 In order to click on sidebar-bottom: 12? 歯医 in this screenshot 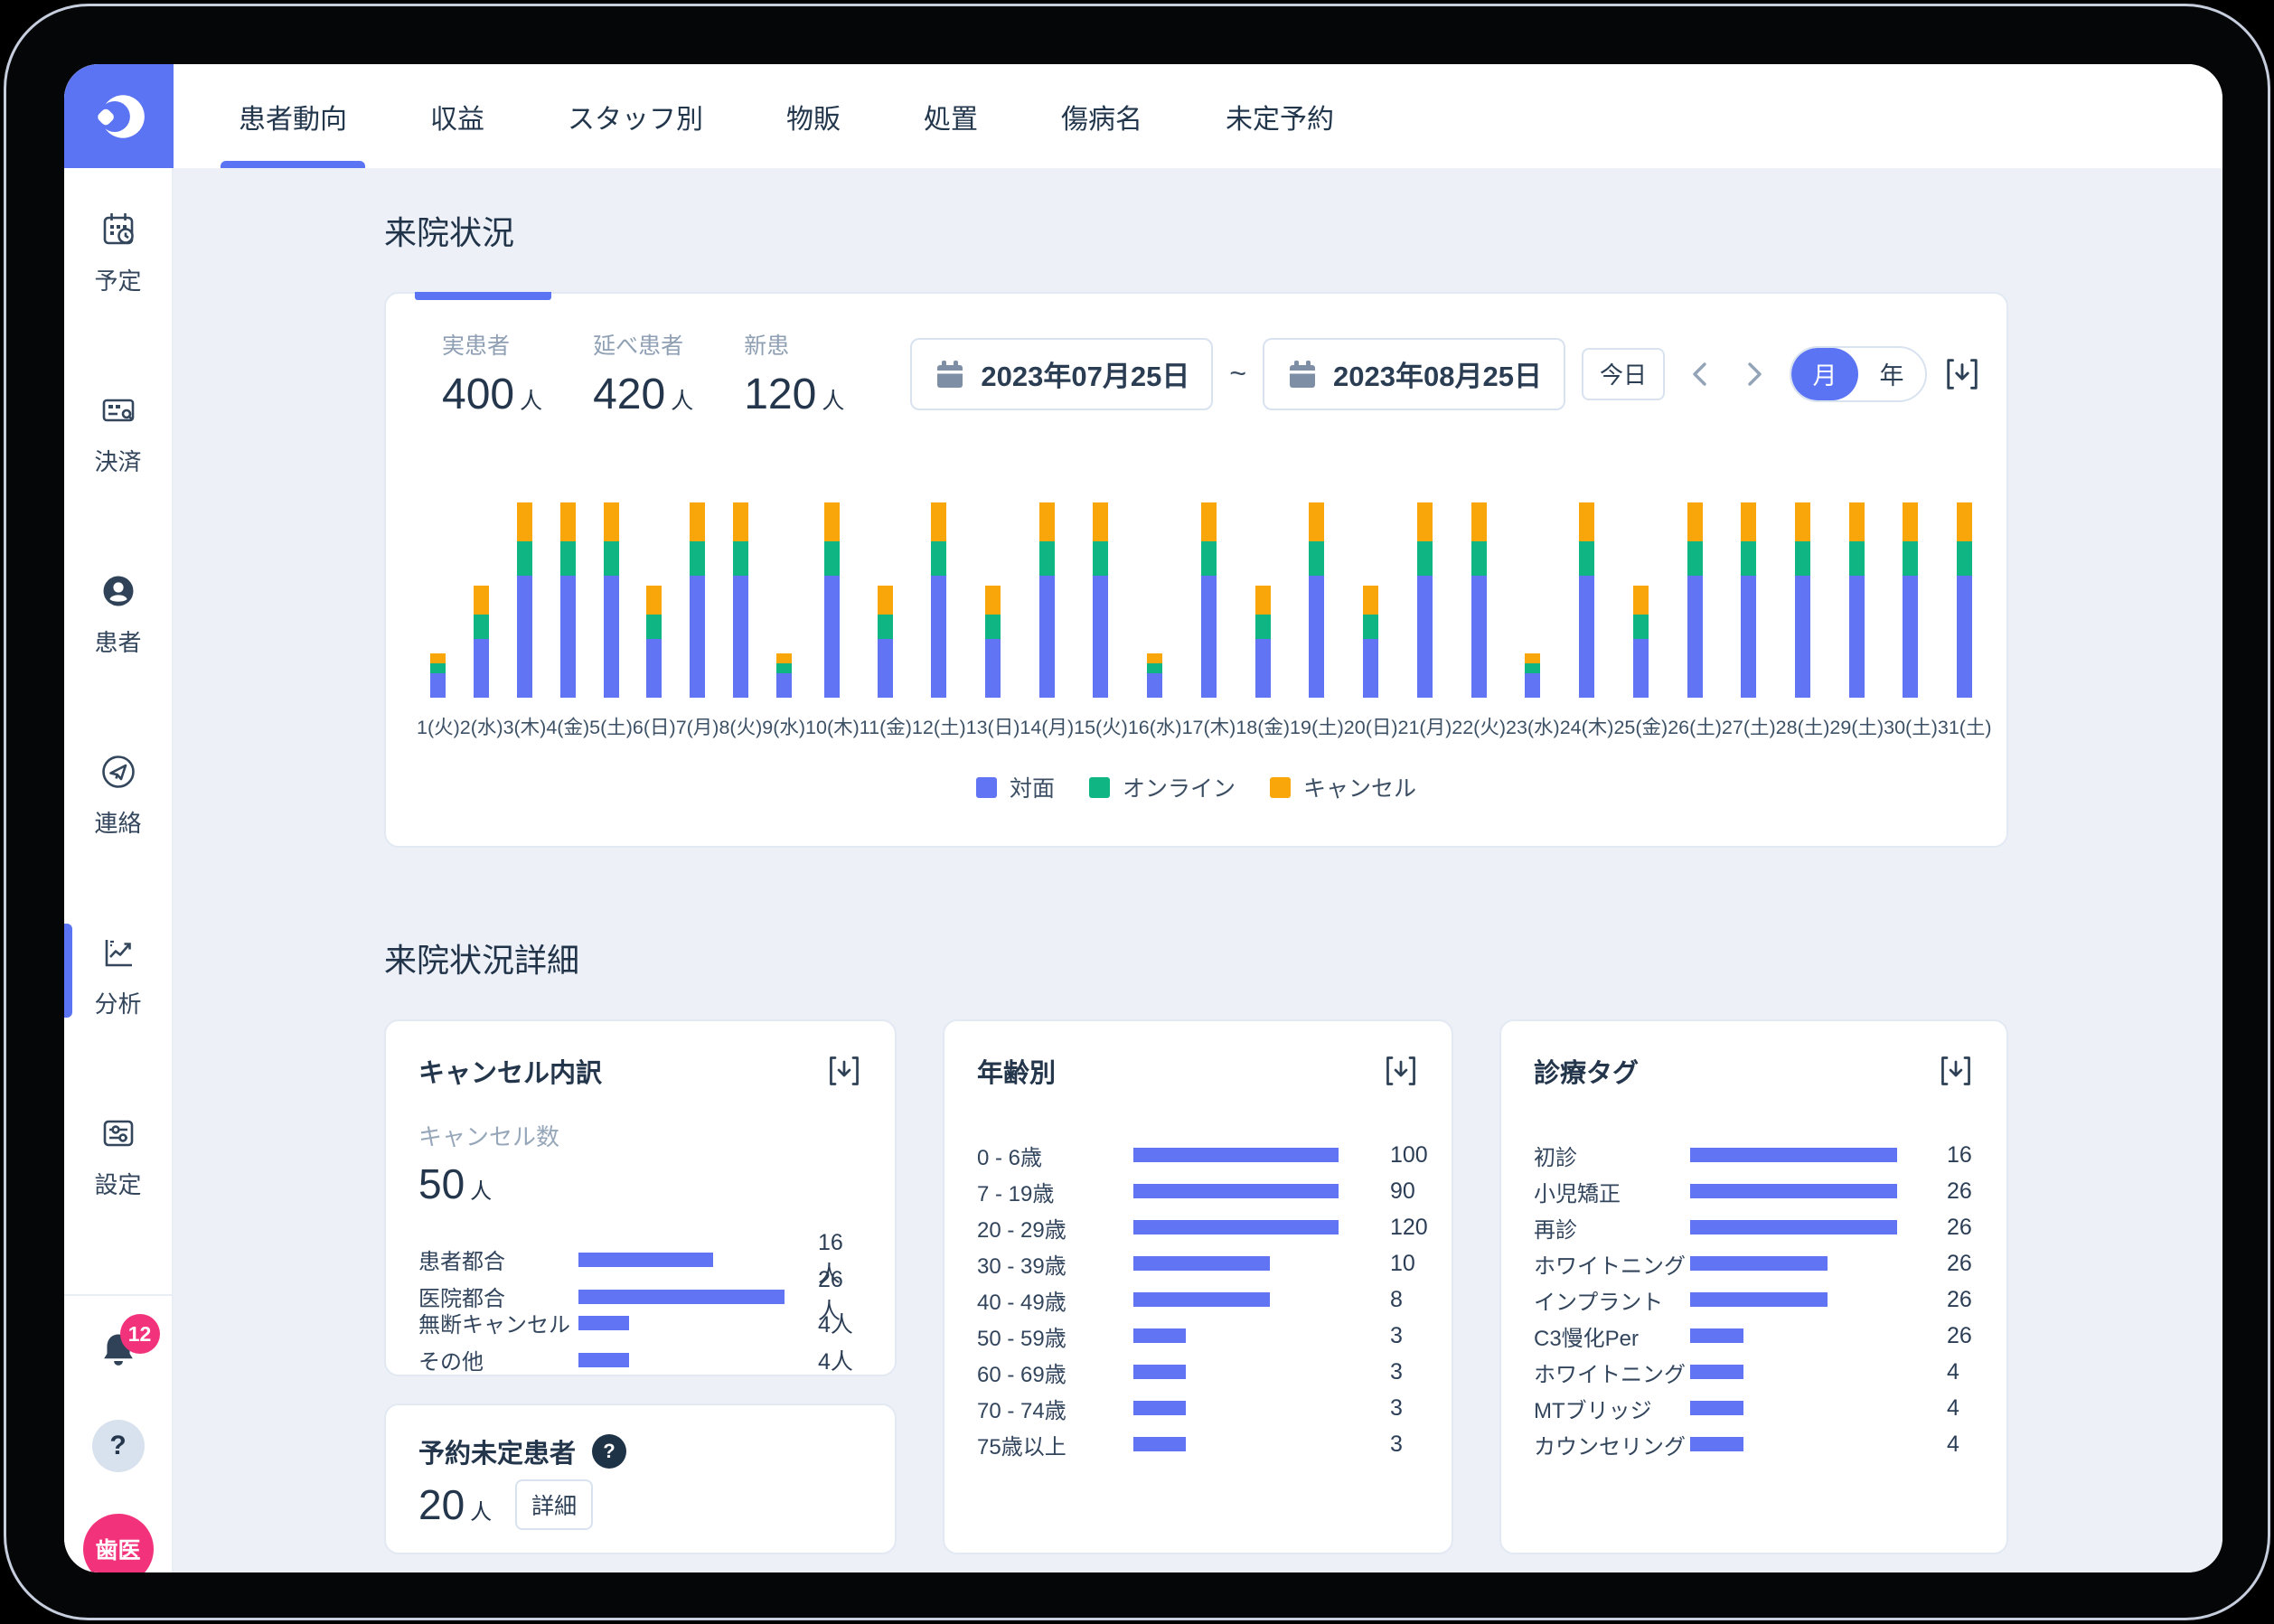, I will do `click(118, 1433)`.